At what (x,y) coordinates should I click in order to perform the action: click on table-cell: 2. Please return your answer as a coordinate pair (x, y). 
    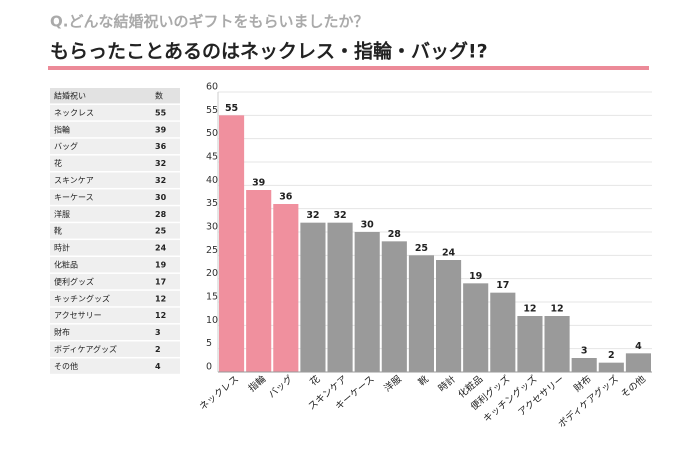
    Looking at the image, I should click on (158, 349).